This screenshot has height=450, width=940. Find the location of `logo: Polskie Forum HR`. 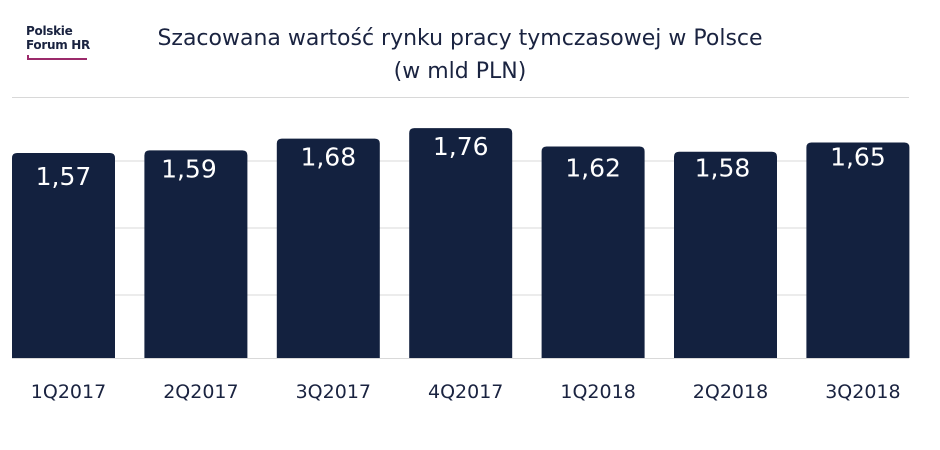

logo: Polskie Forum HR is located at coordinates (66, 42).